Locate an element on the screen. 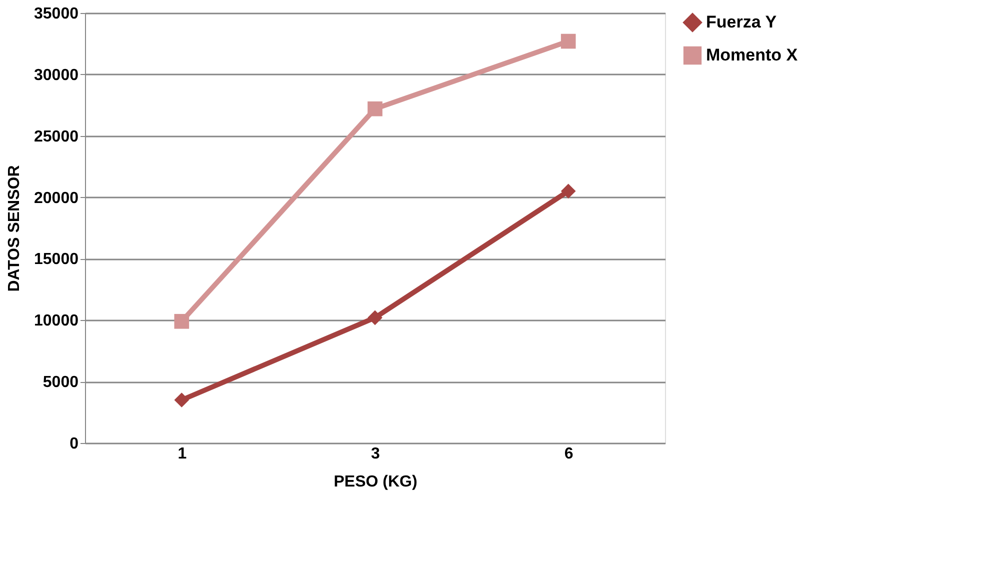 The width and height of the screenshot is (994, 587). legend-label: Fuerza Y is located at coordinates (742, 22).